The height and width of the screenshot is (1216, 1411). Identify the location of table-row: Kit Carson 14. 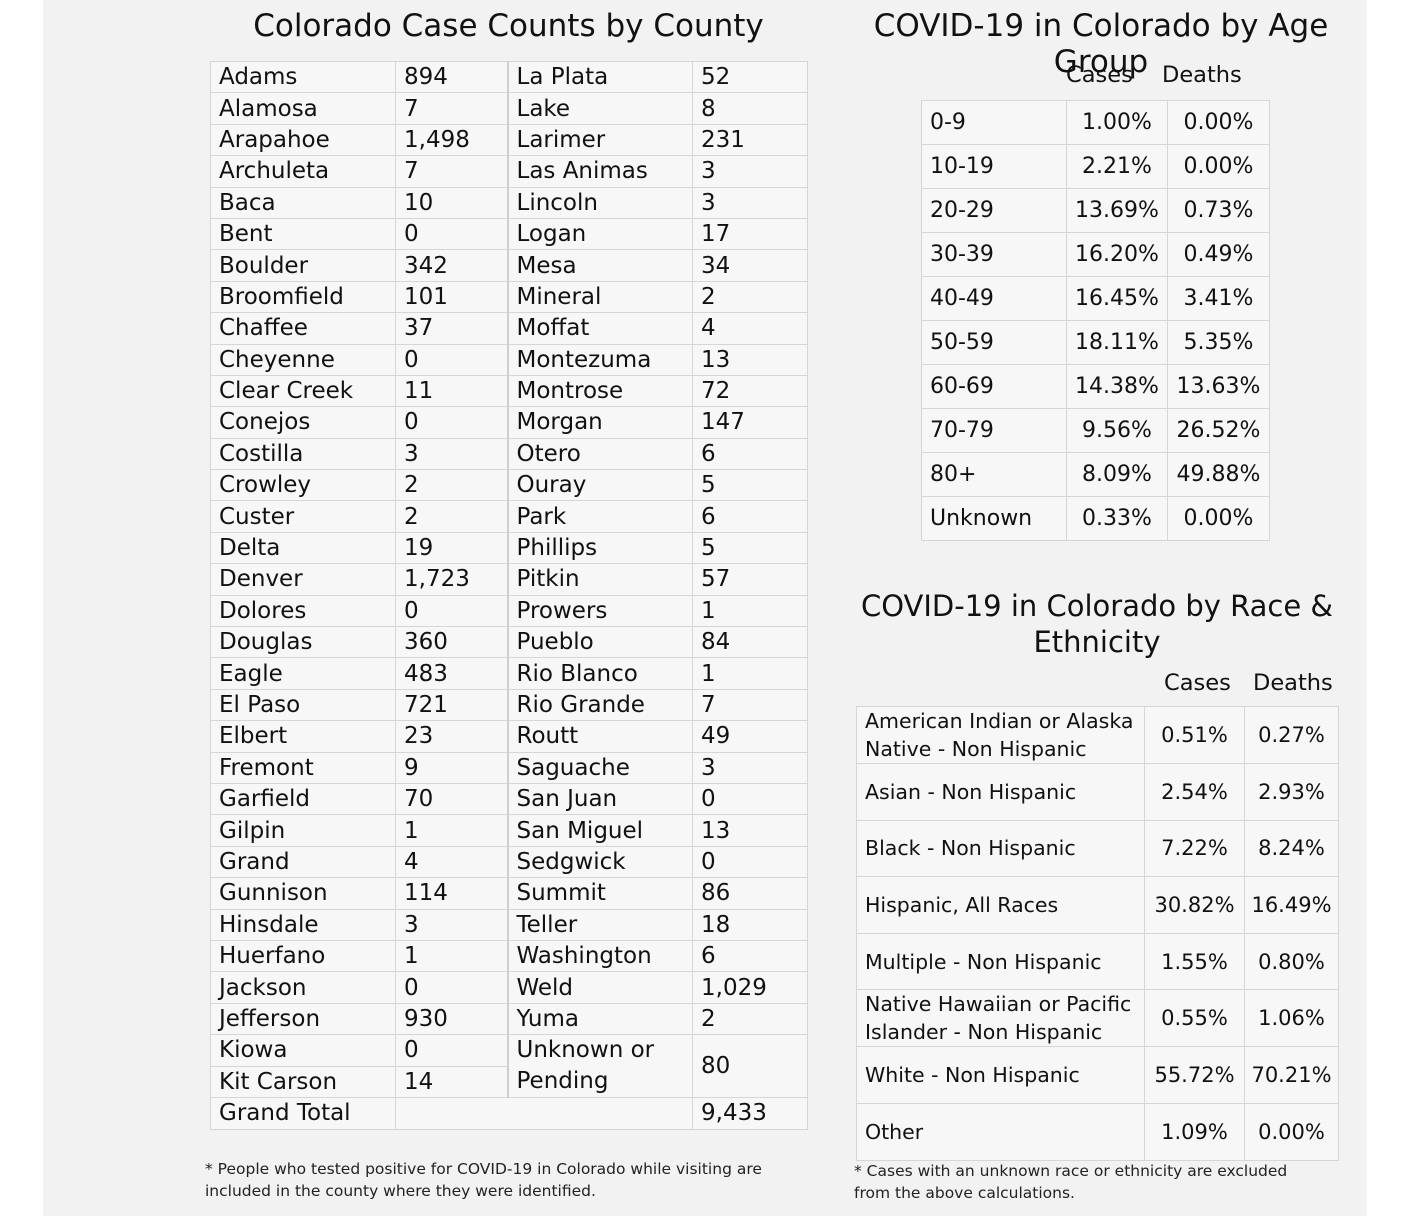
(509, 1082).